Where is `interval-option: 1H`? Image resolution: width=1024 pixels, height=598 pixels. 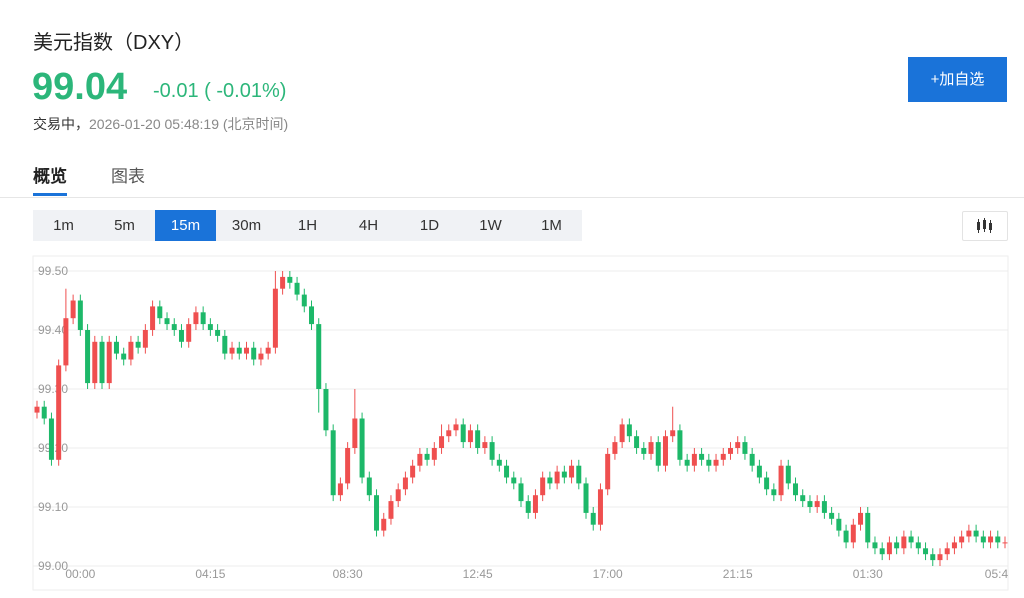 interval-option: 1H is located at coordinates (307, 225).